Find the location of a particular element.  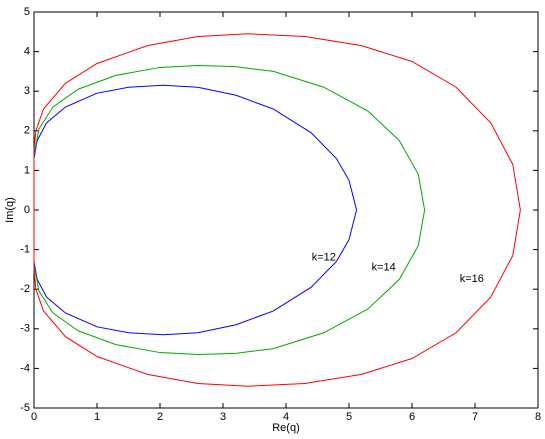

y-tick-label: -1 is located at coordinates (25, 250).